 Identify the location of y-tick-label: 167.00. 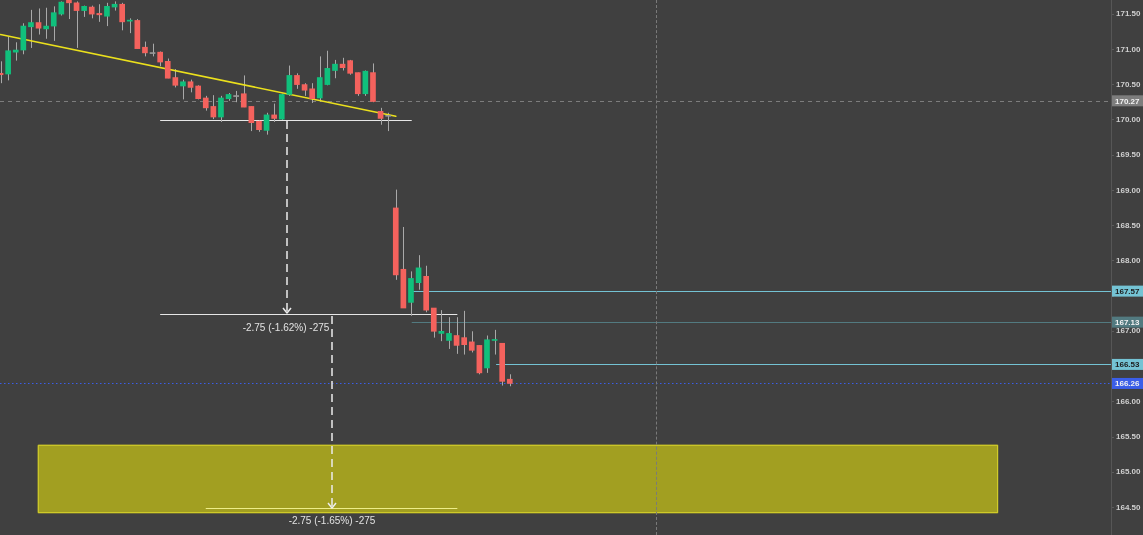
(1129, 331).